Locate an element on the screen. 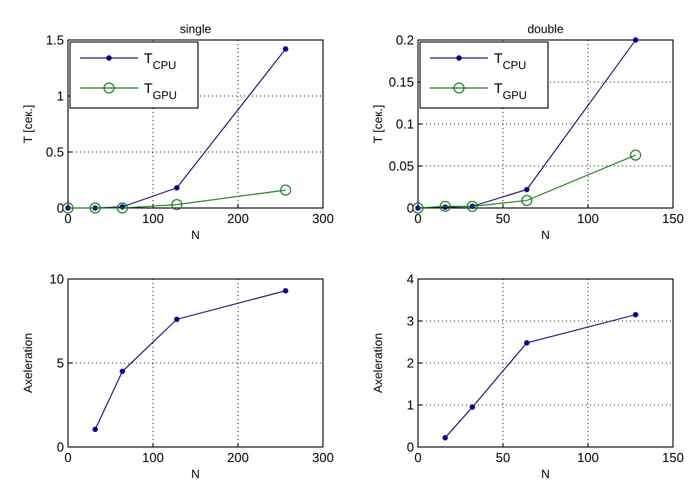 The image size is (688, 488). chart-title: single is located at coordinates (196, 29).